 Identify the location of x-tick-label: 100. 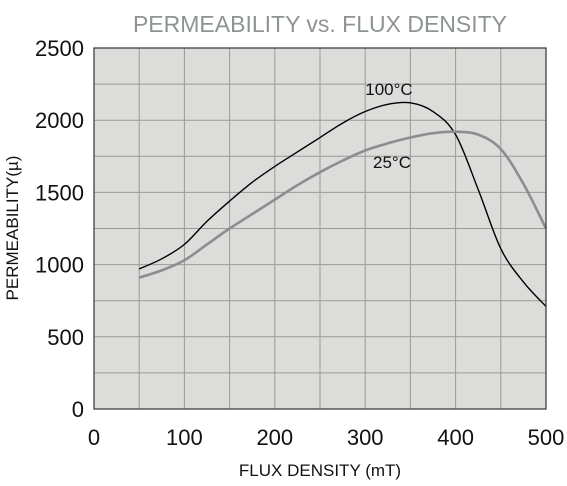
(184, 437).